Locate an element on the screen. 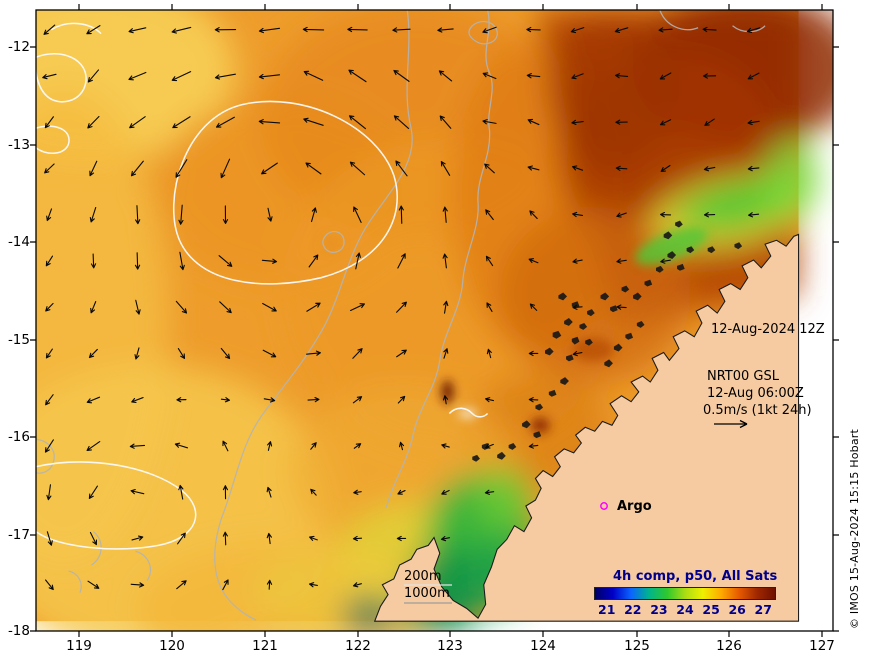 The width and height of the screenshot is (872, 666). y-tick-label: -13 is located at coordinates (18, 145).